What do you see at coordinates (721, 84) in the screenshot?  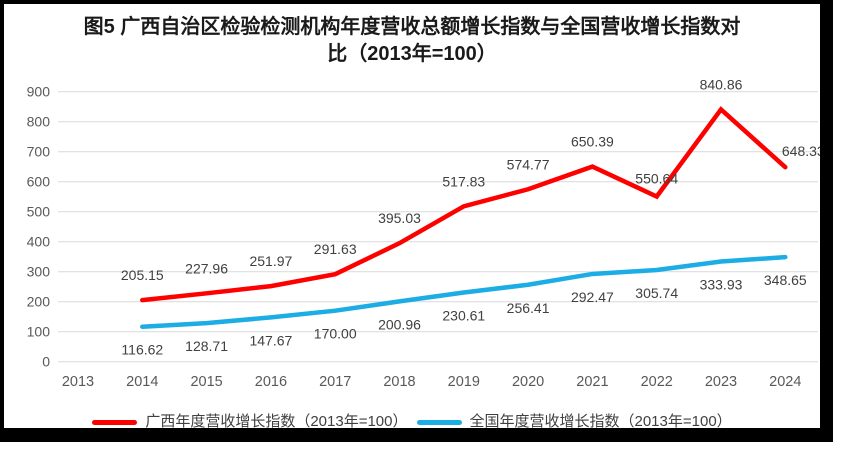 I see `data-label: 840.86` at bounding box center [721, 84].